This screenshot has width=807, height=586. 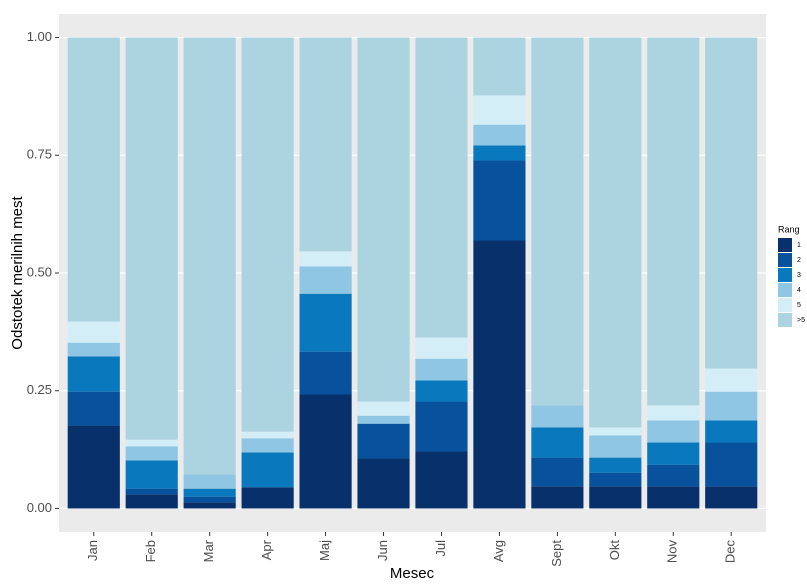 I want to click on legend-label: 2, so click(x=799, y=260).